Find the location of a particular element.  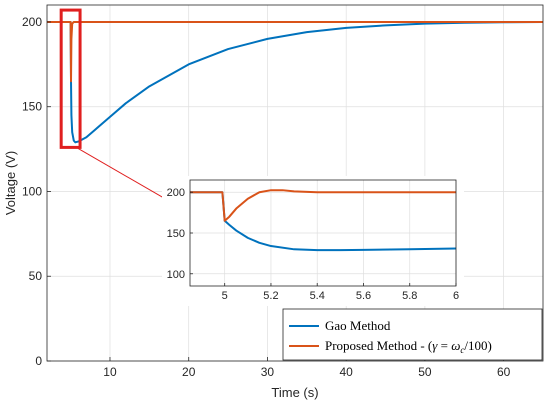

main-xtick-label: 50 is located at coordinates (425, 372).